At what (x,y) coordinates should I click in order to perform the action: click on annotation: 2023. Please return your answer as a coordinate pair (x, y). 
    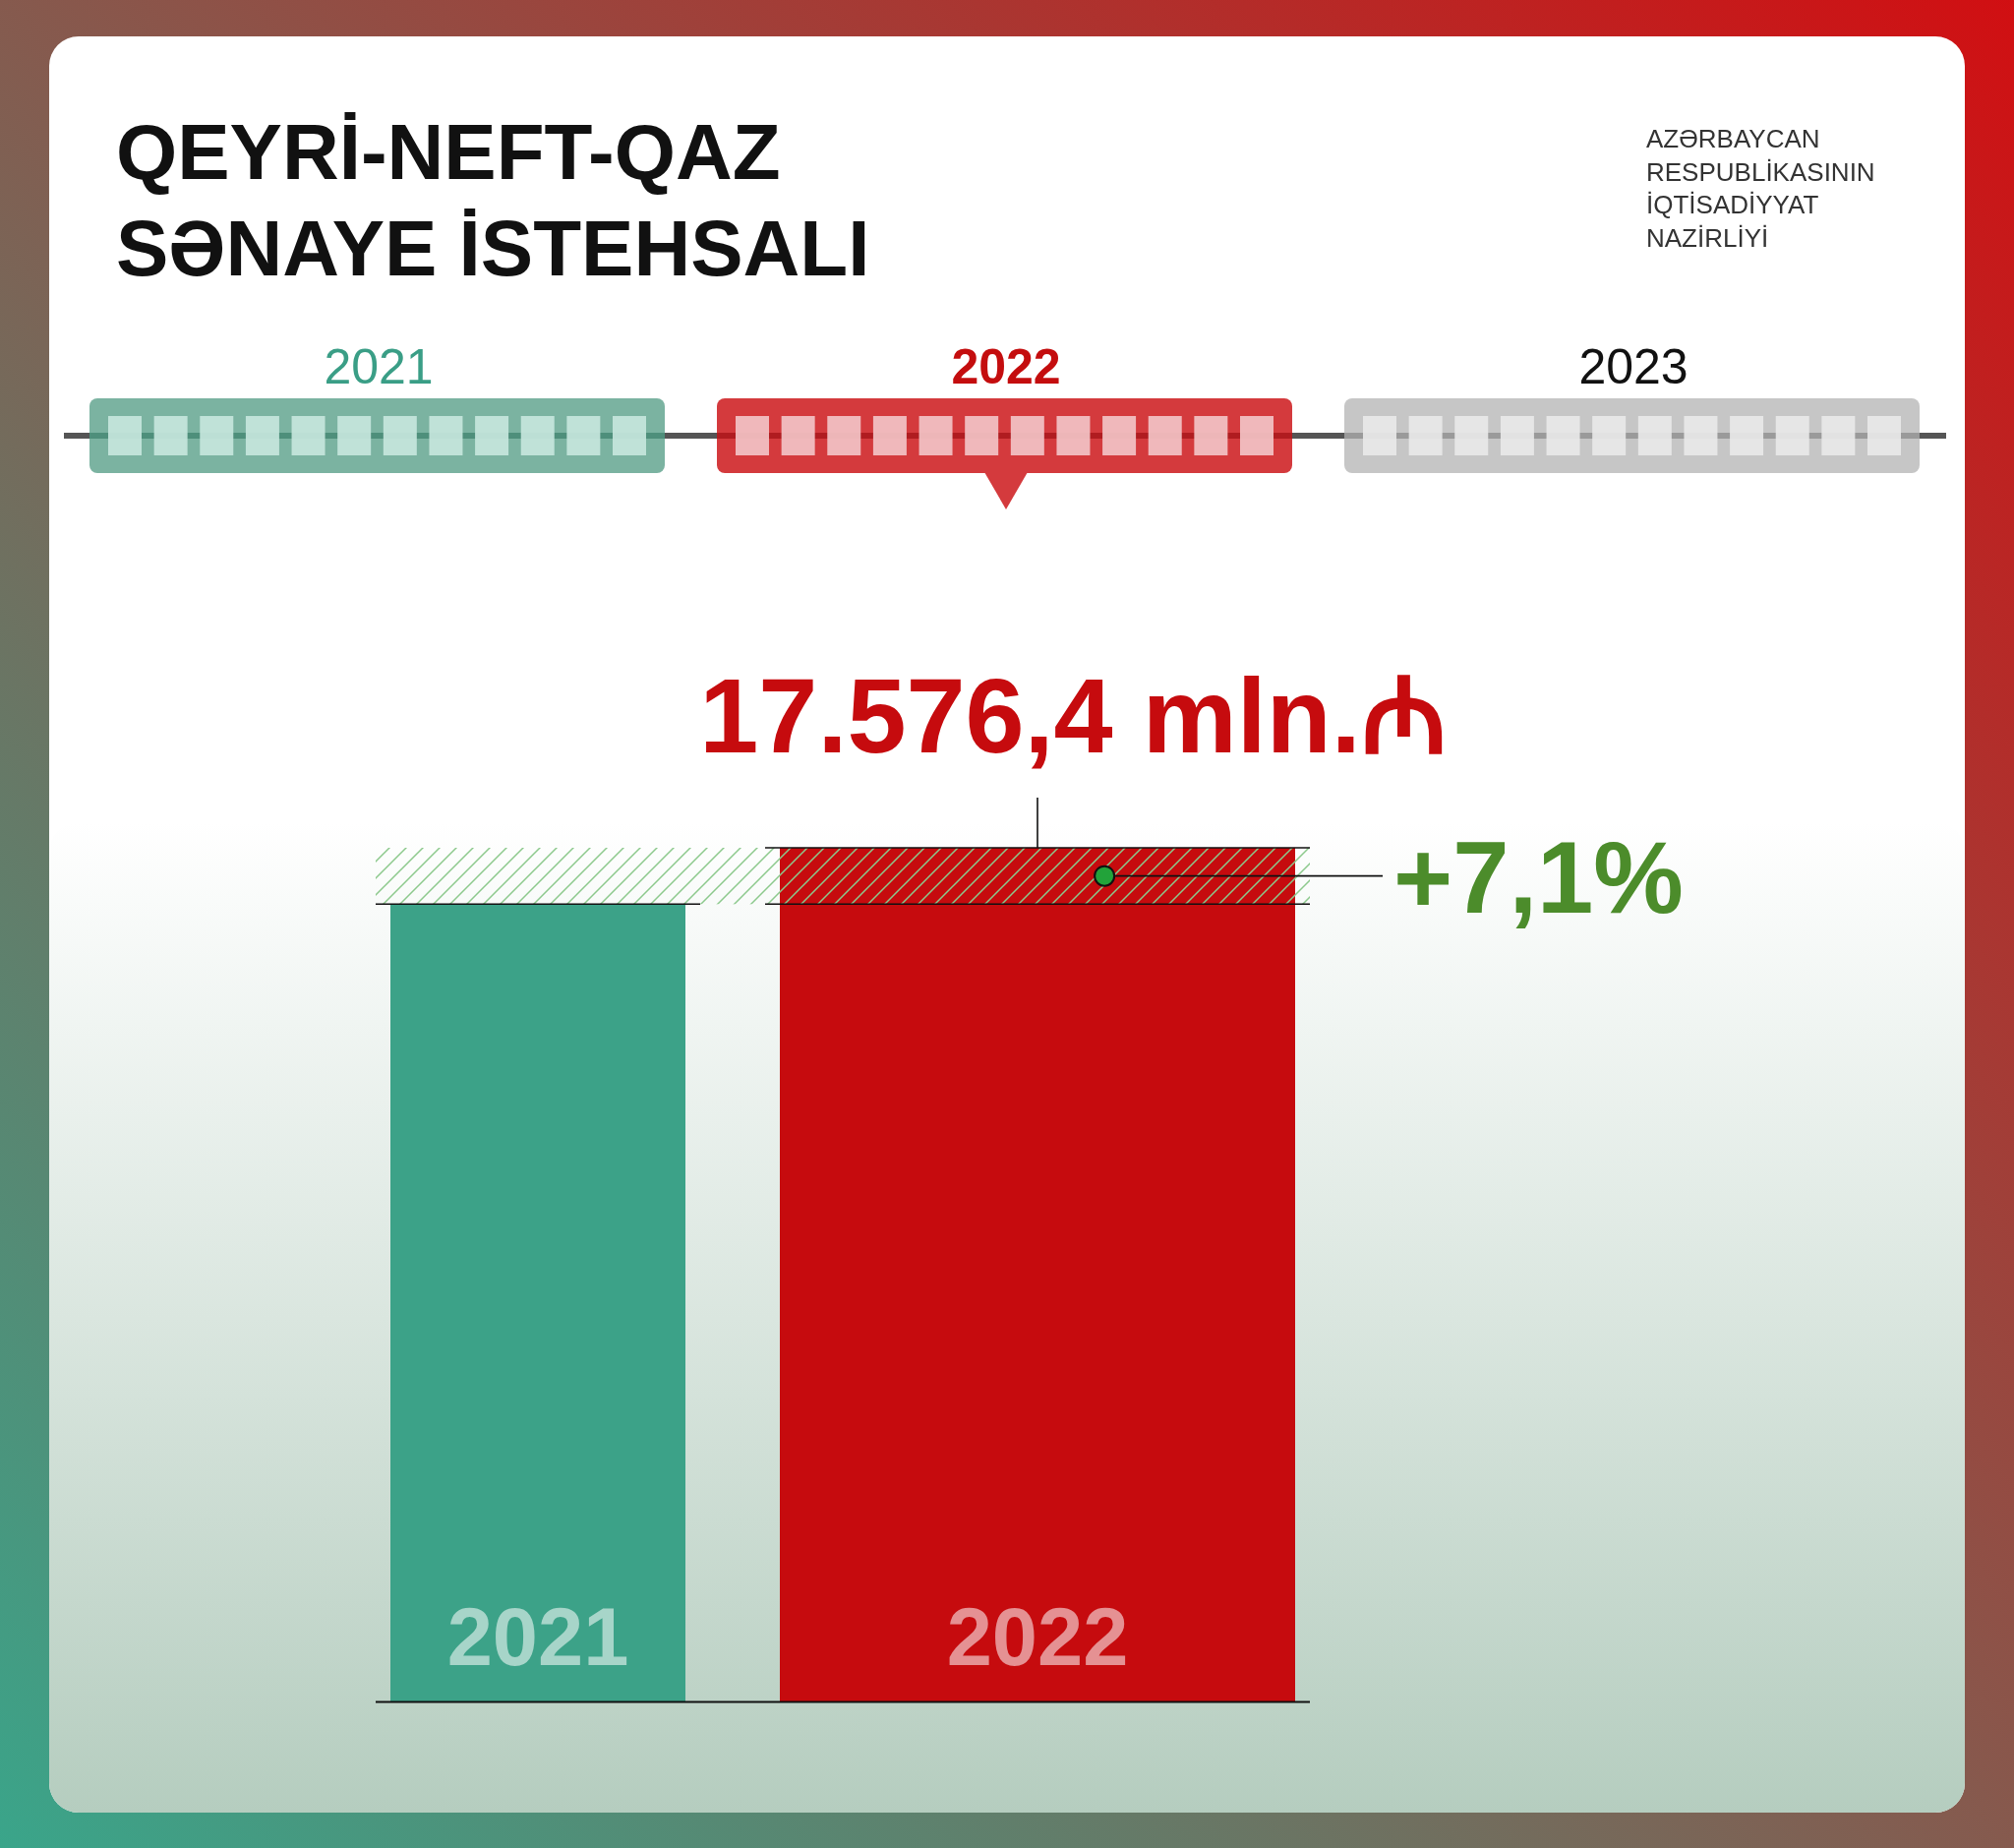
    Looking at the image, I should click on (1633, 366).